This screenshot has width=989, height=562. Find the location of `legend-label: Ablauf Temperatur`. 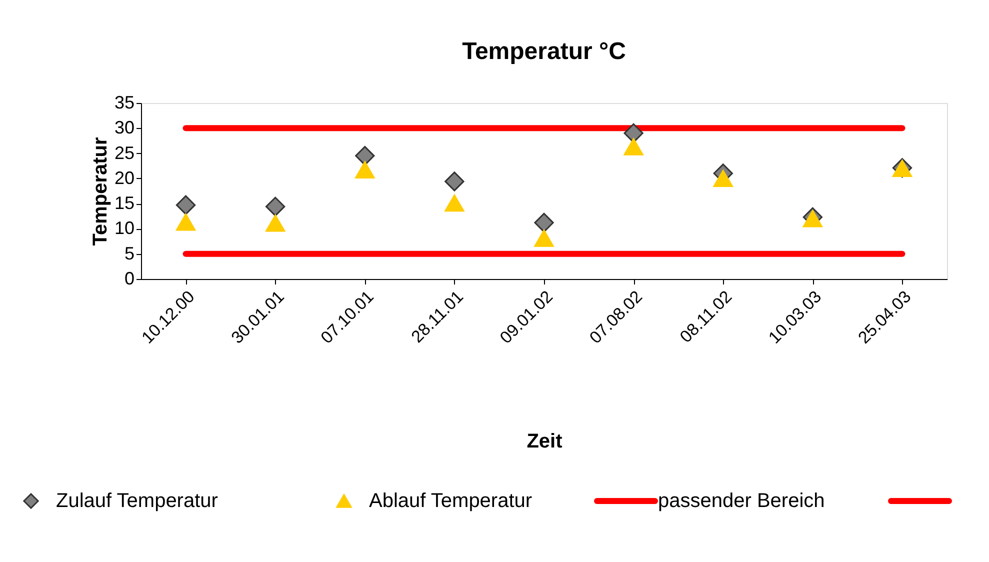

legend-label: Ablauf Temperatur is located at coordinates (450, 501).